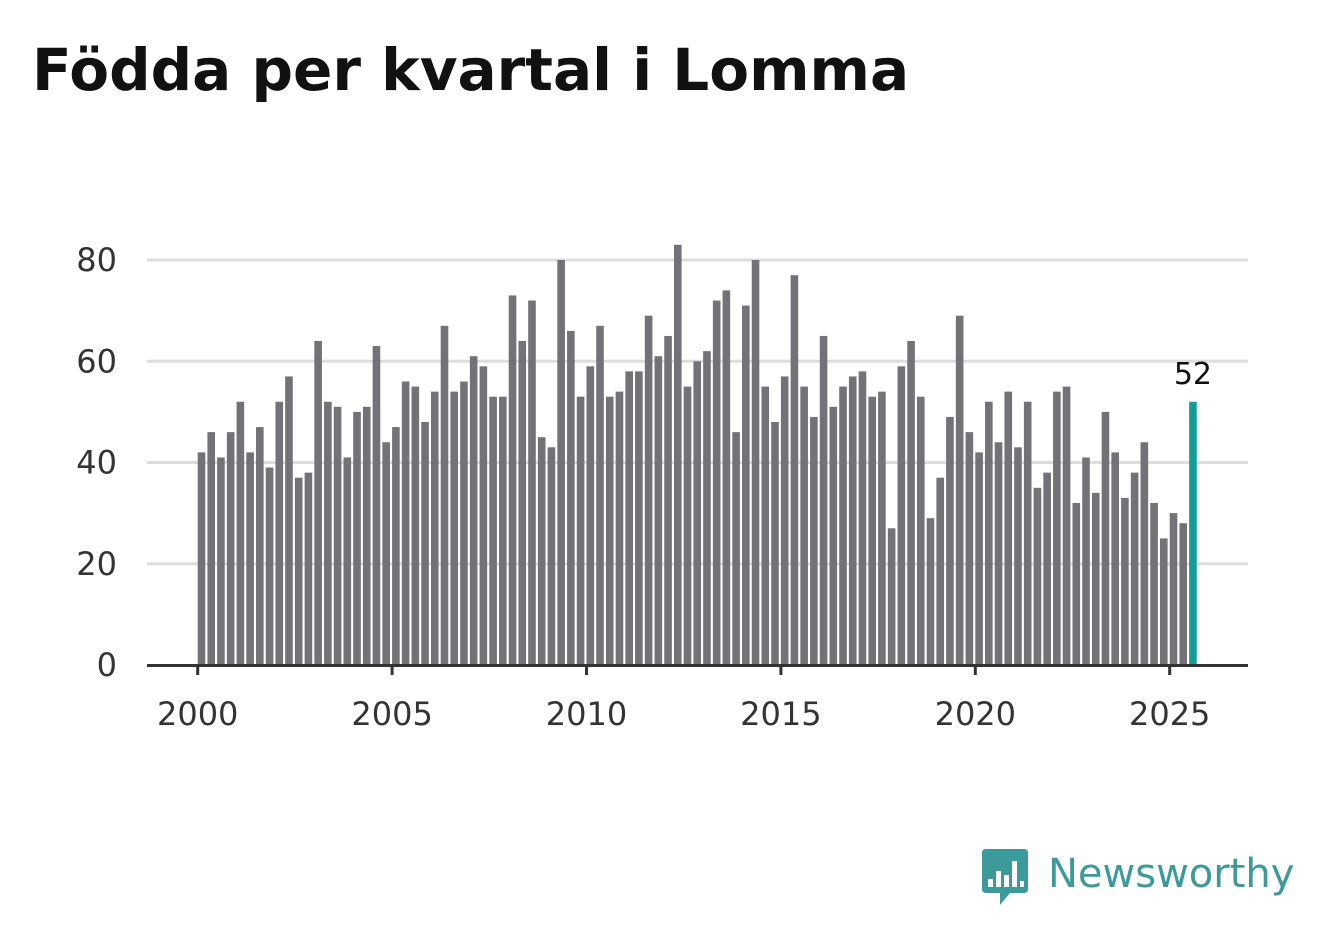  What do you see at coordinates (1193, 533) in the screenshot?
I see `bar-highlight` at bounding box center [1193, 533].